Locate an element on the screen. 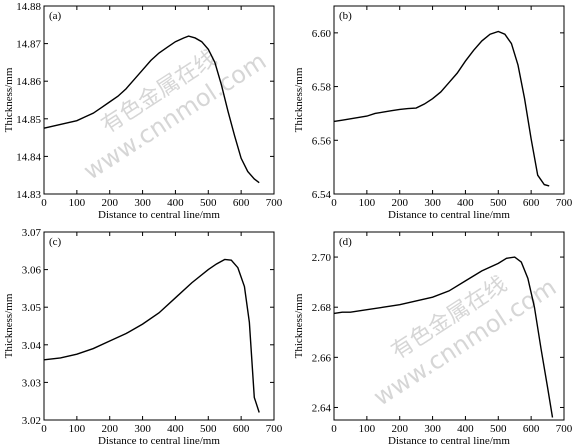  y-tick-label: 3.05 is located at coordinates (32, 308).